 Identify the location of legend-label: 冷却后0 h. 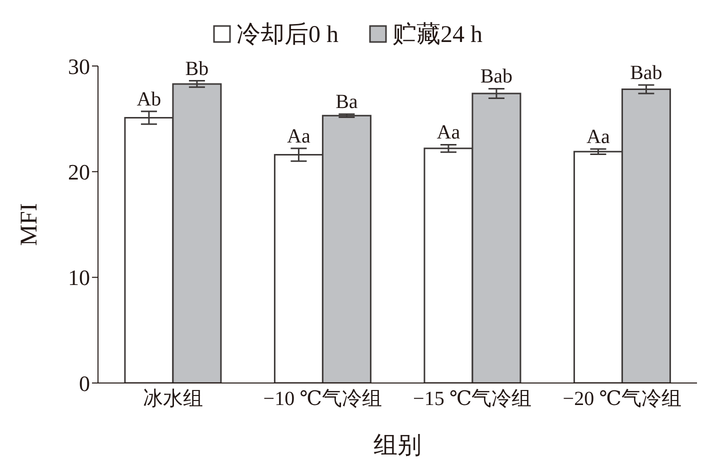
(287, 35).